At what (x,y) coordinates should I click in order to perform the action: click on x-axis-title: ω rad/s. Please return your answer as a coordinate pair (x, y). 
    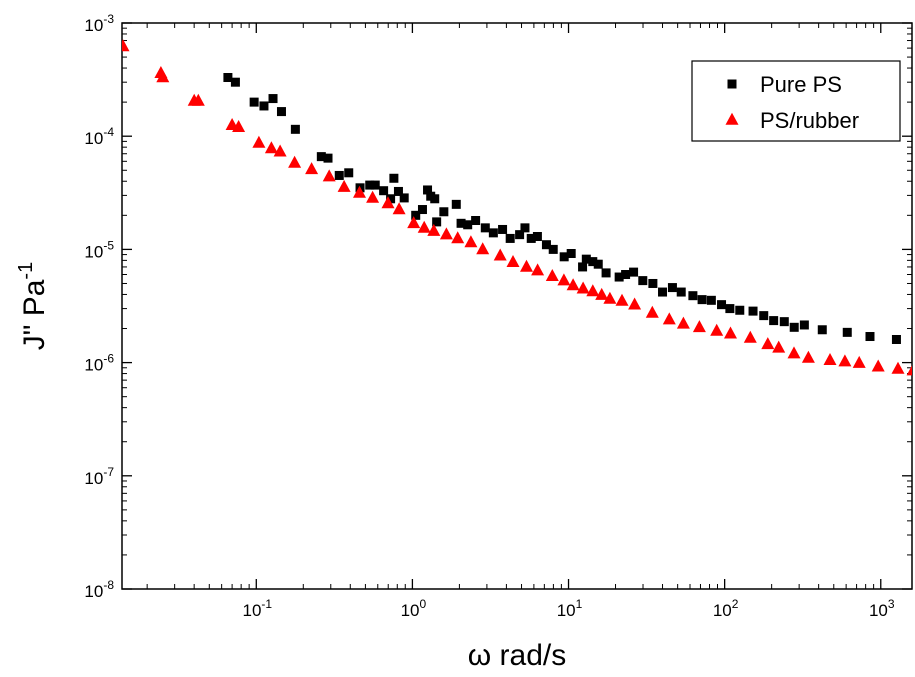
    Looking at the image, I should click on (517, 655).